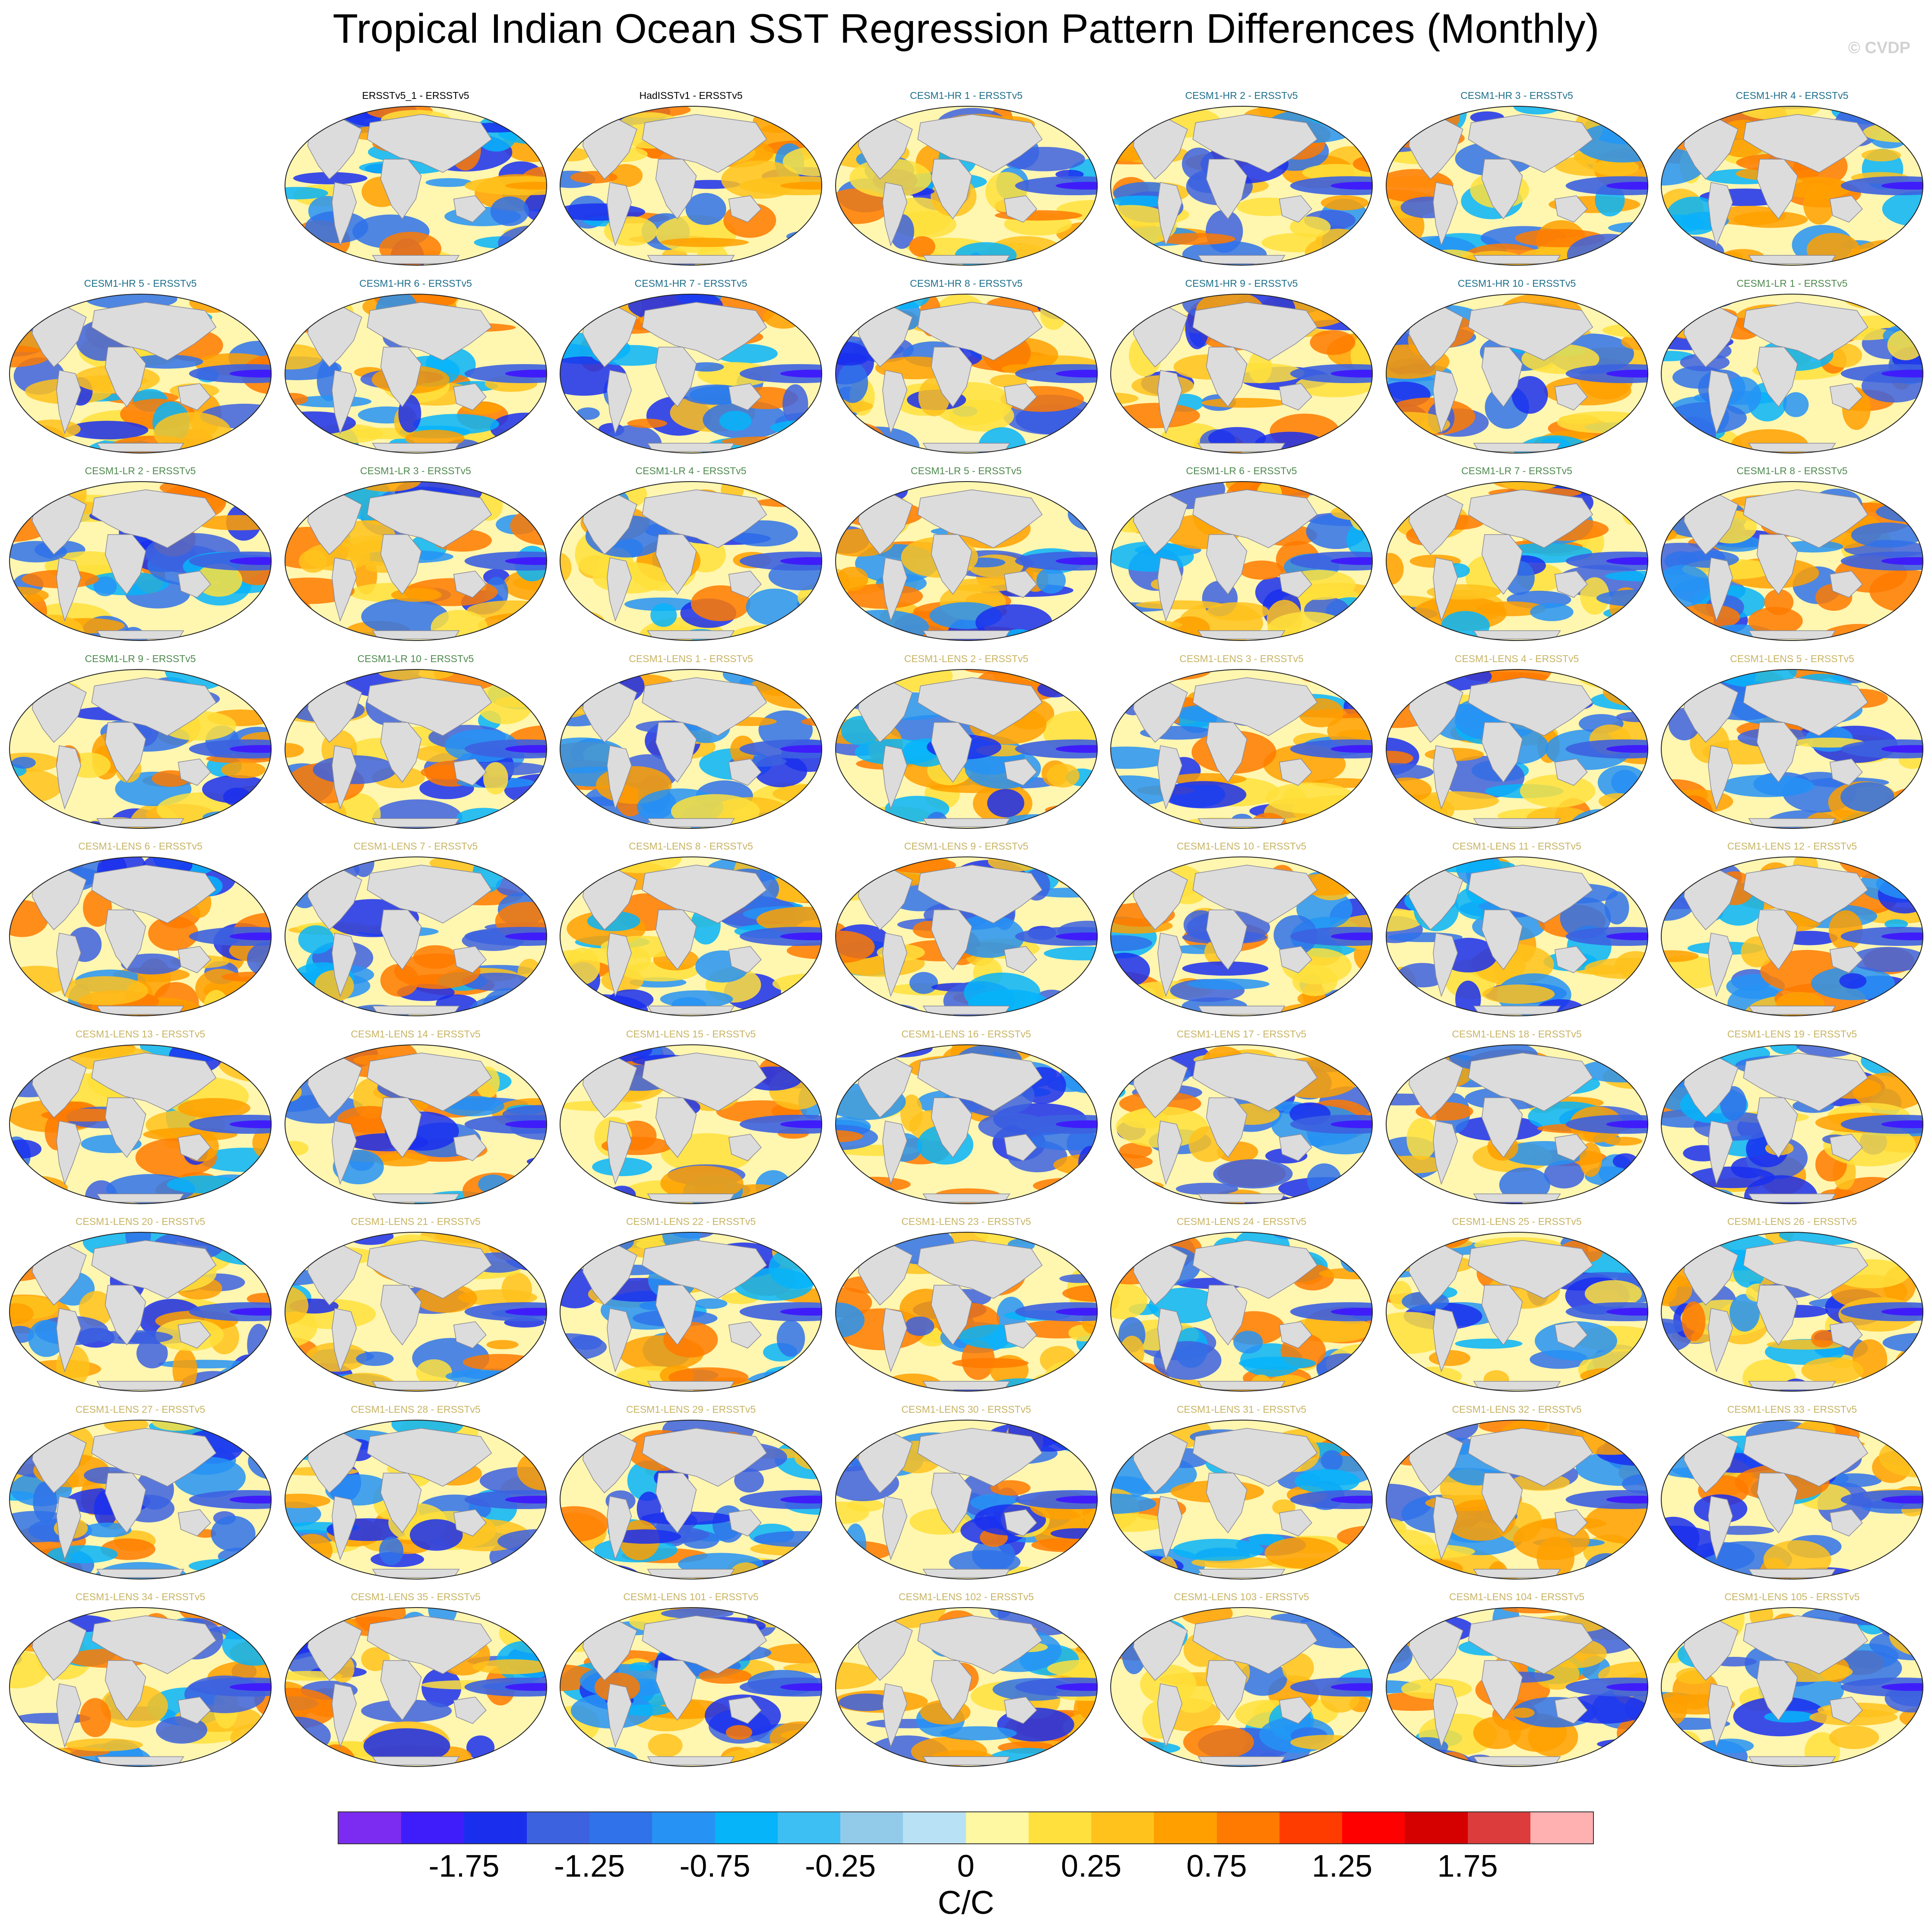 The height and width of the screenshot is (1922, 1932). What do you see at coordinates (966, 933) in the screenshot?
I see `map-panel: CESM1-LENS 9 - ERSSTv5` at bounding box center [966, 933].